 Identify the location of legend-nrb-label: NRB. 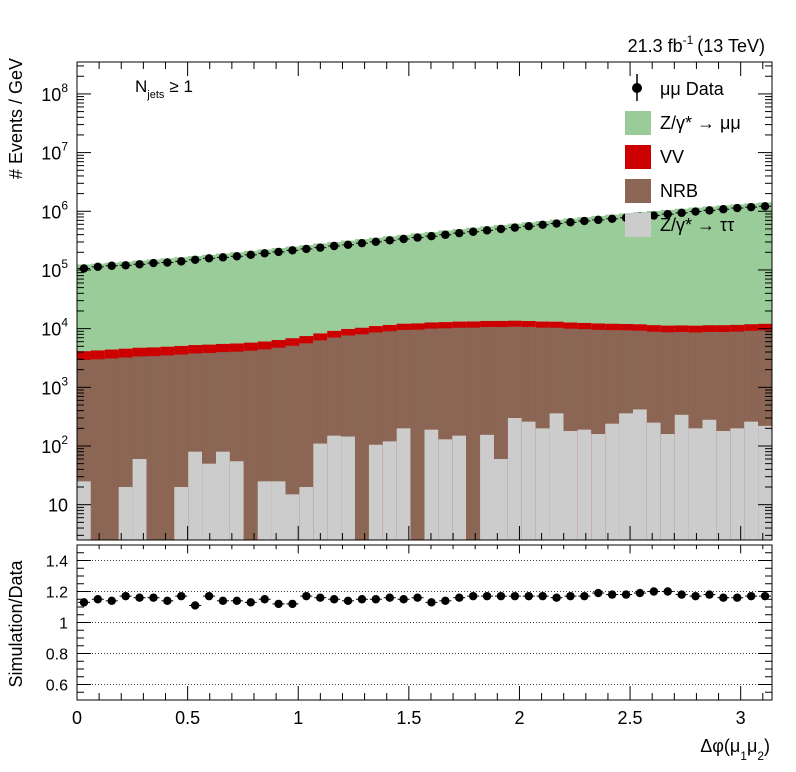
(679, 191).